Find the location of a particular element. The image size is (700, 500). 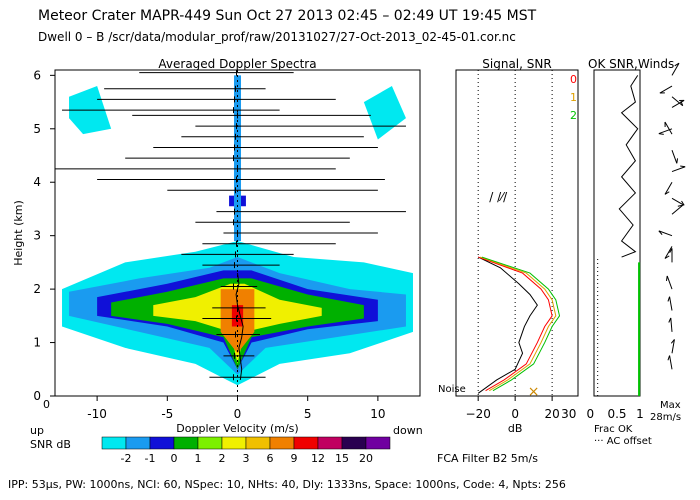

y-tick-label: 4 is located at coordinates (37, 182).